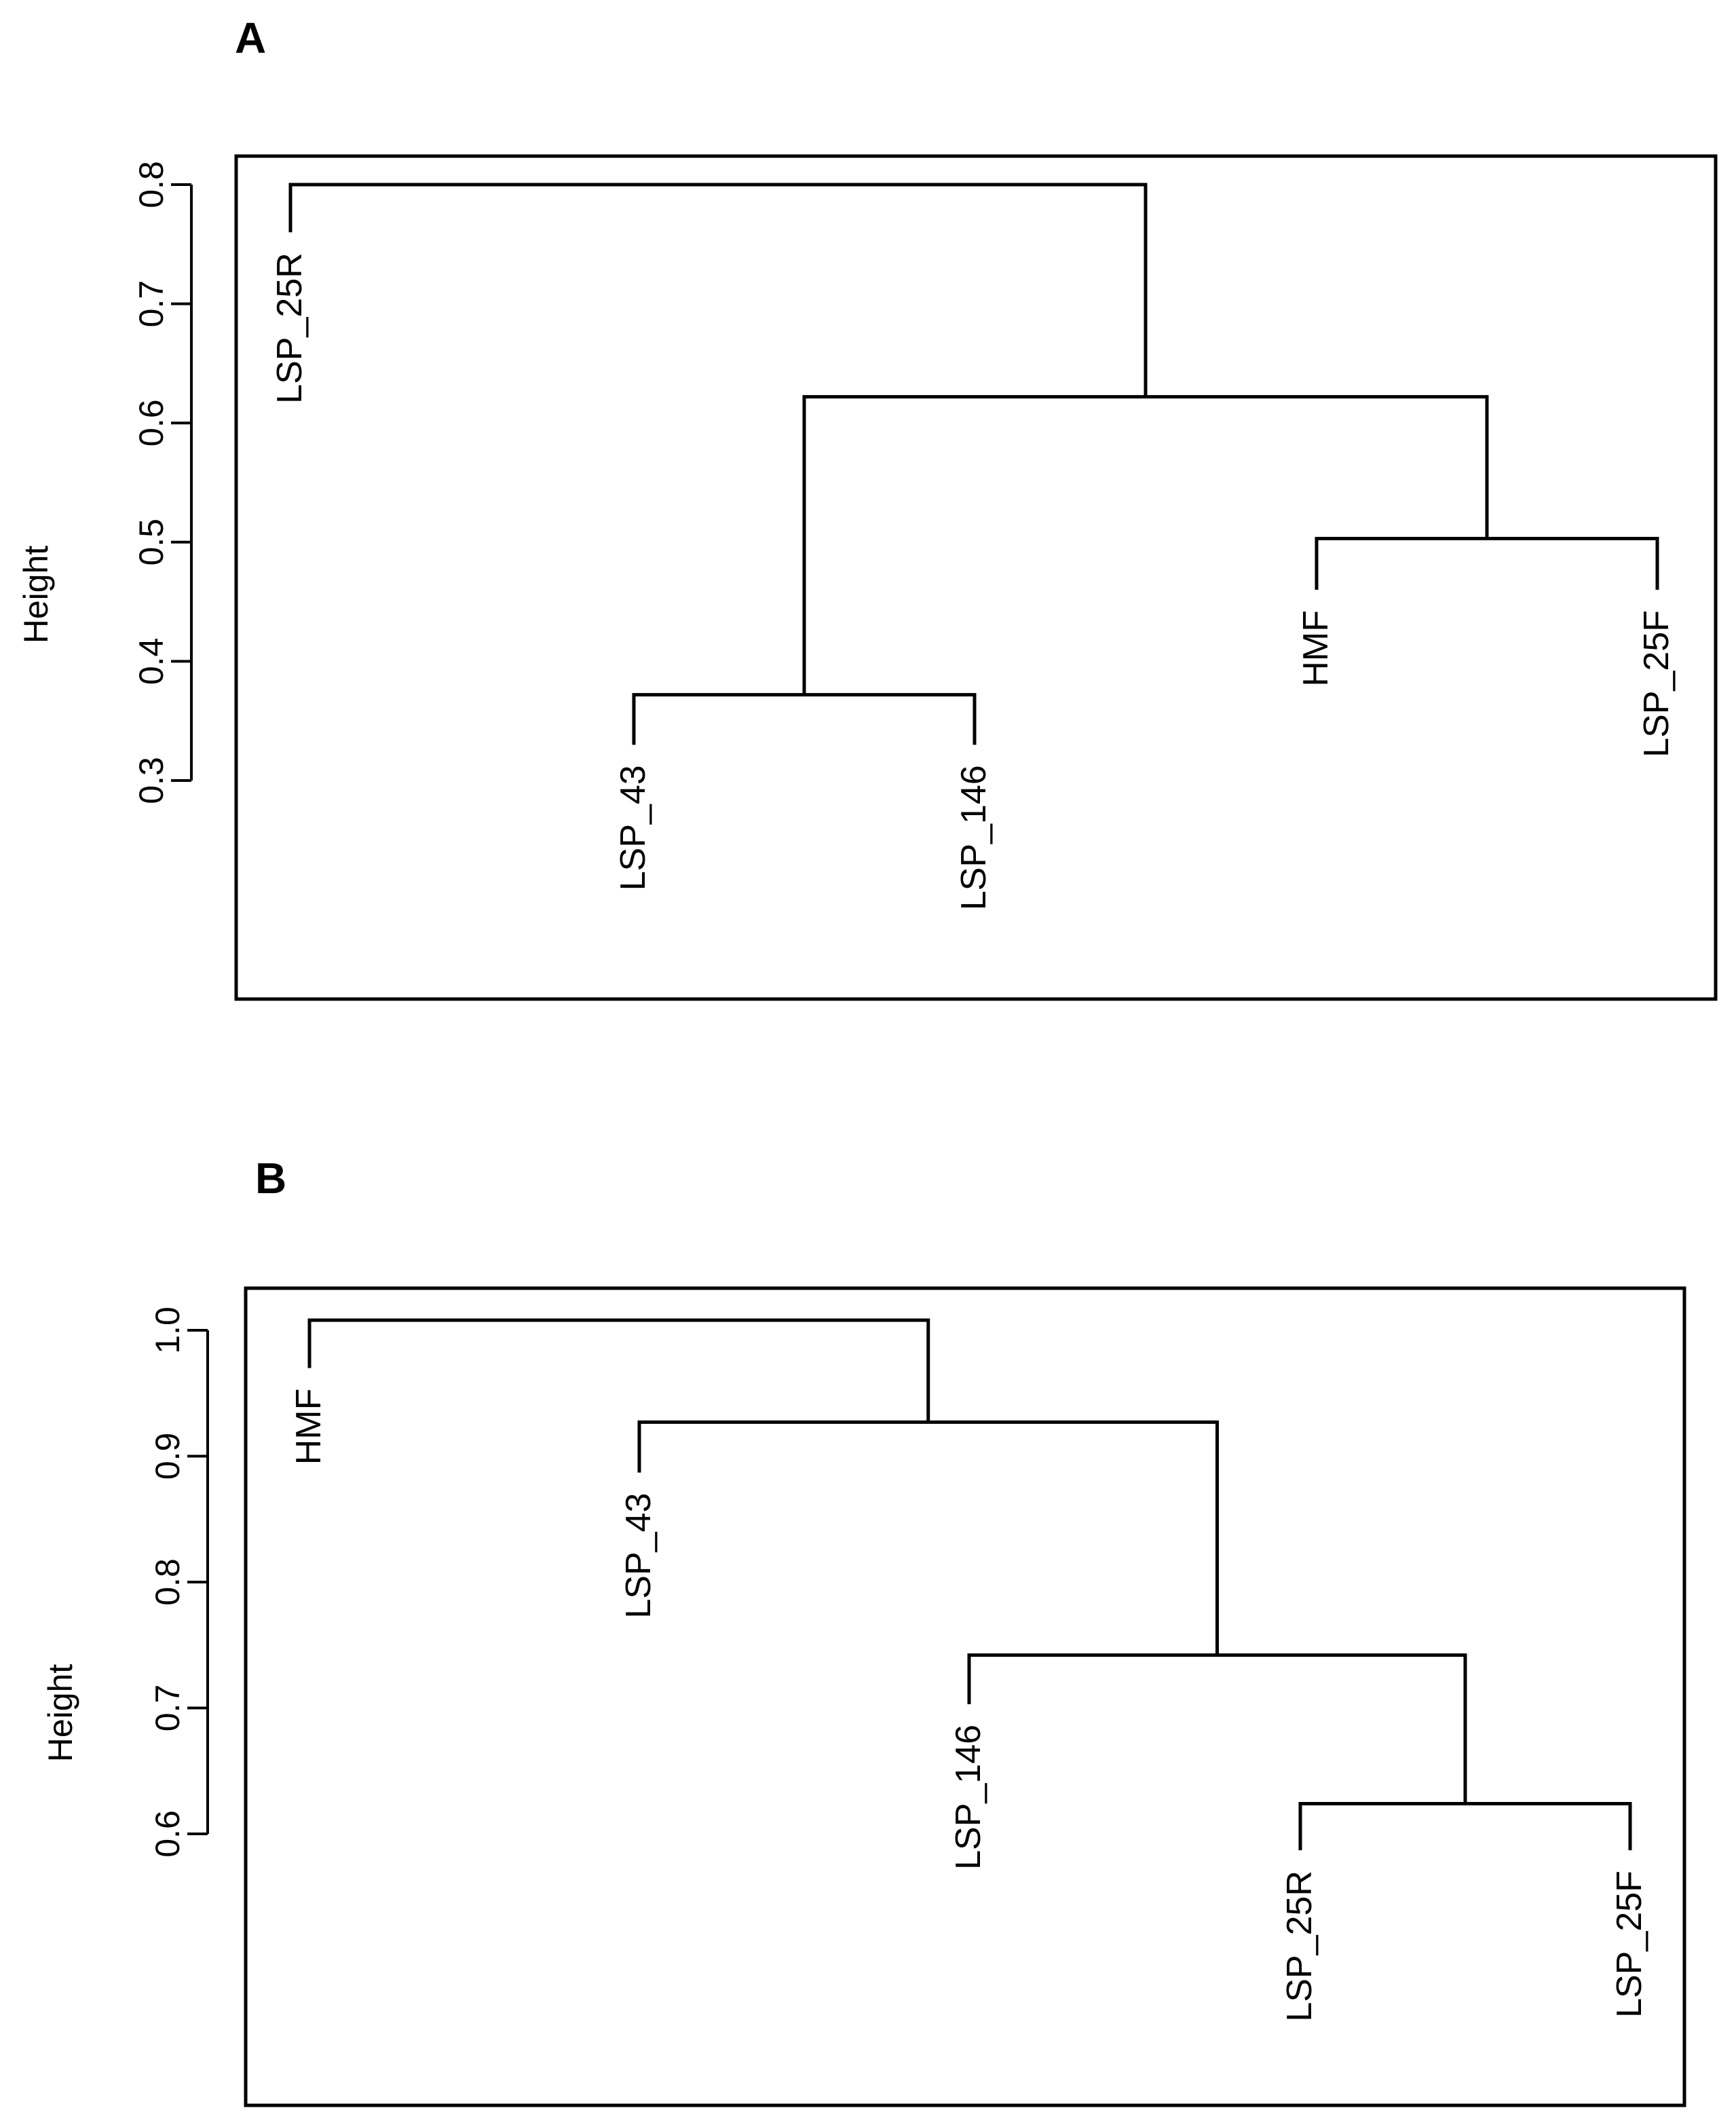  I want to click on panel-a-y-tick-label: 0.4, so click(151, 661).